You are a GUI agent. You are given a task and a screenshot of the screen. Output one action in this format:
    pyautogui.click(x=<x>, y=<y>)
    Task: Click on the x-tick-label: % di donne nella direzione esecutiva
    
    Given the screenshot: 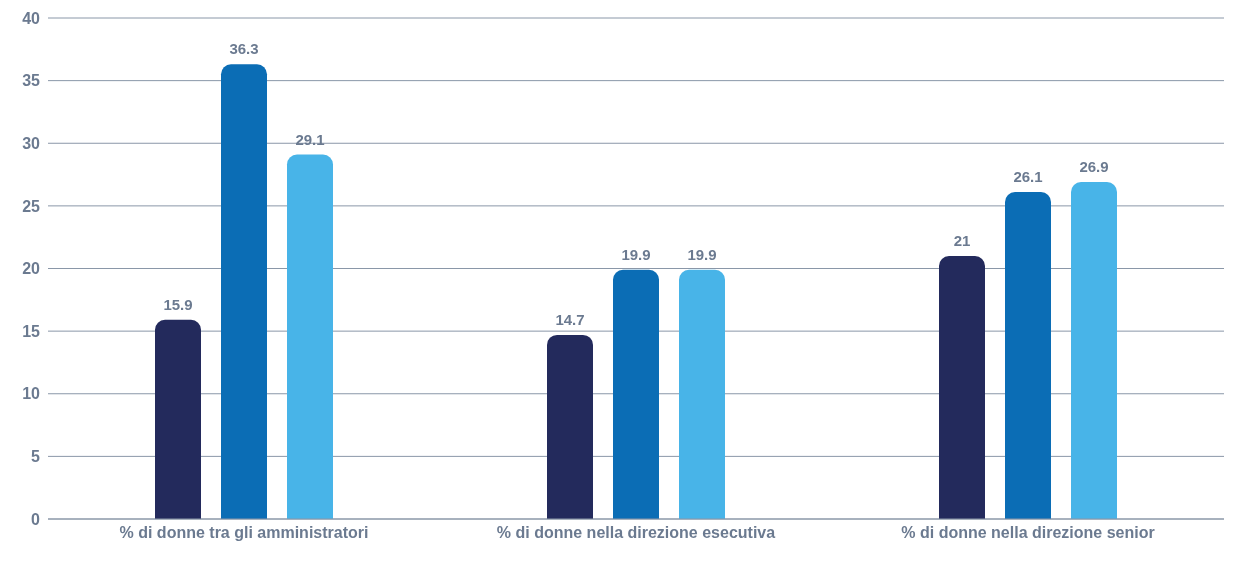 What is the action you would take?
    pyautogui.click(x=636, y=533)
    